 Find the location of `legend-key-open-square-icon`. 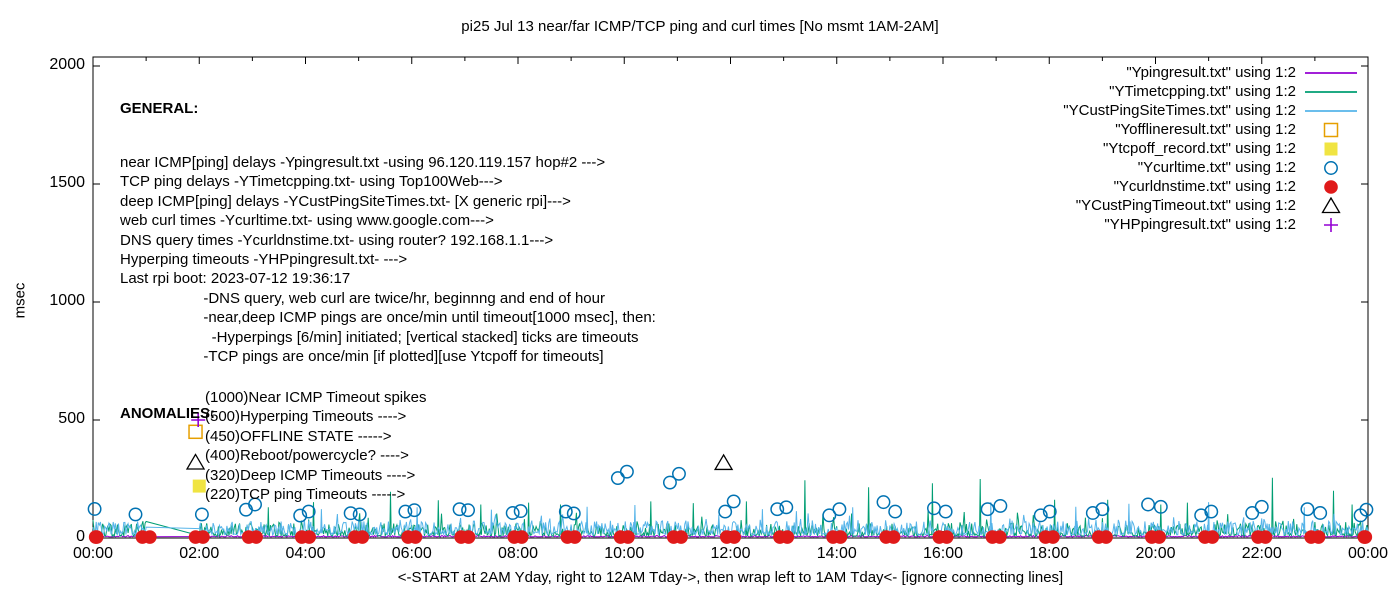

legend-key-open-square-icon is located at coordinates (1331, 129).